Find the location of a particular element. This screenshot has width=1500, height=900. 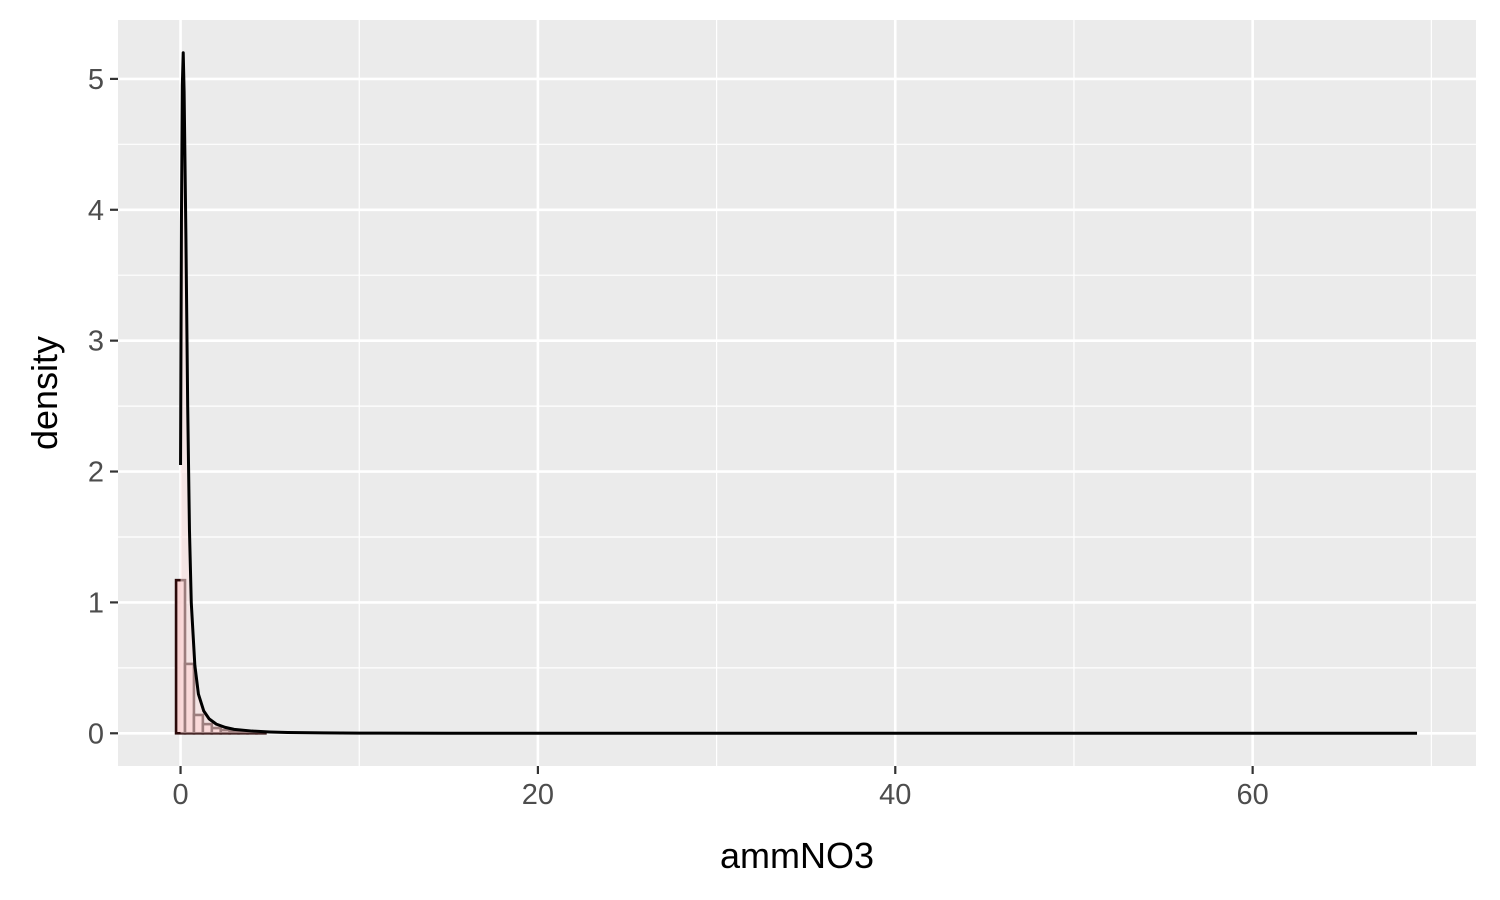

x-tick-label: 20 is located at coordinates (538, 795).